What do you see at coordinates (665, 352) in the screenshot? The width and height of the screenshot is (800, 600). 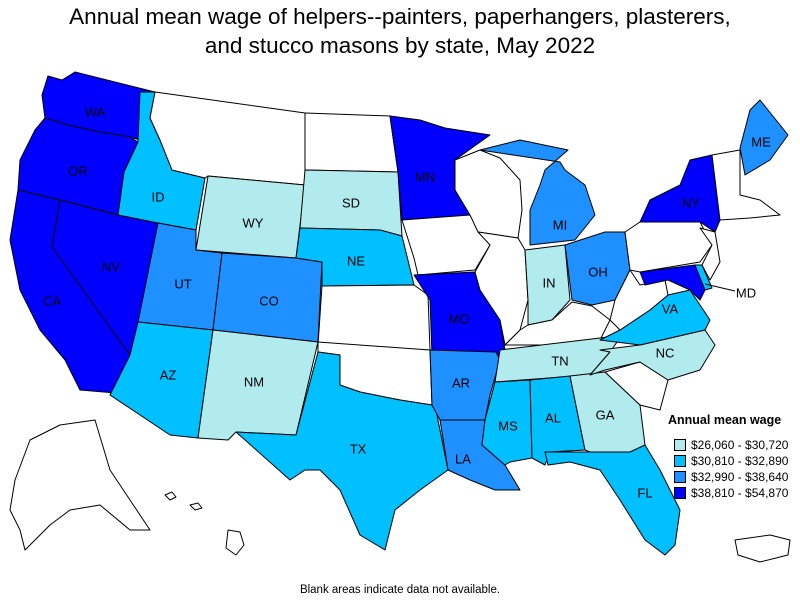 I see `state-label-nc: NC` at bounding box center [665, 352].